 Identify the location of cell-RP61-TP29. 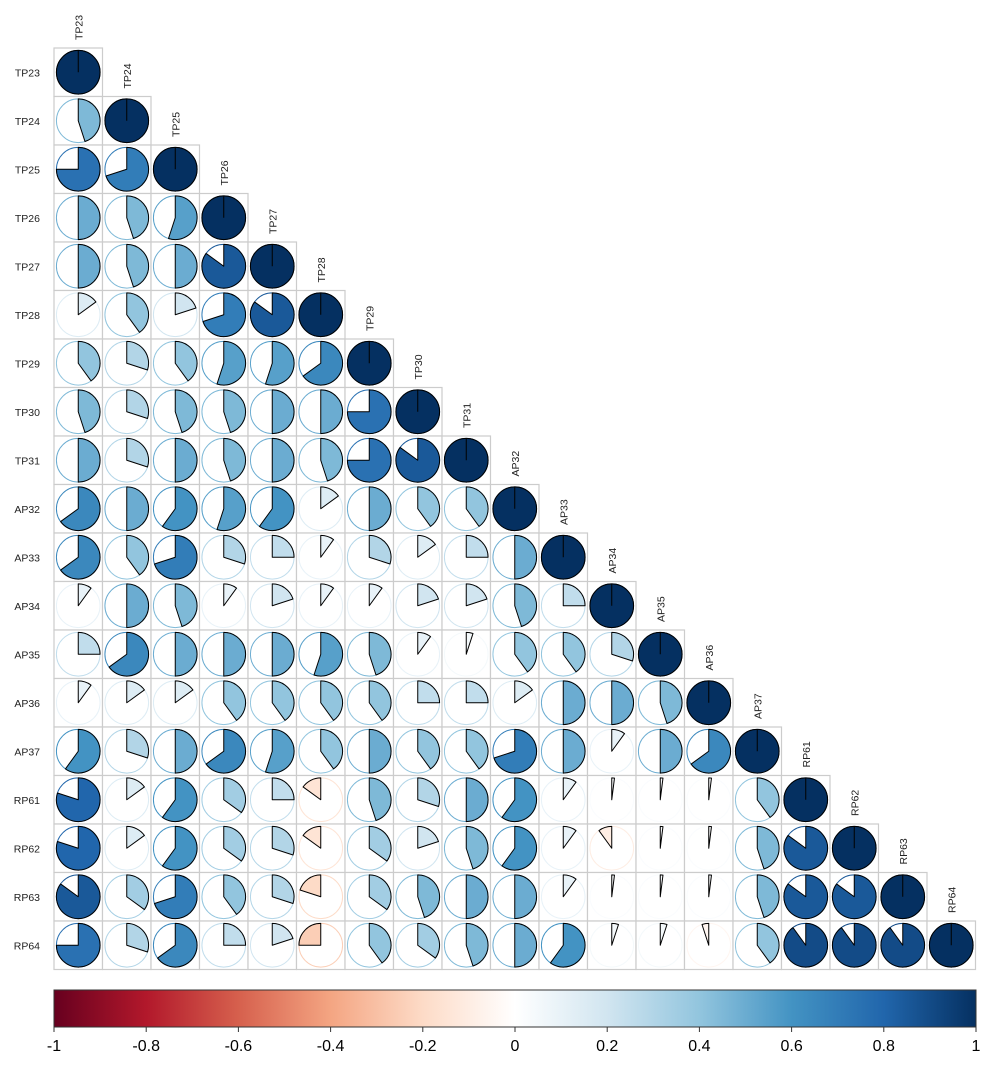
(369, 799).